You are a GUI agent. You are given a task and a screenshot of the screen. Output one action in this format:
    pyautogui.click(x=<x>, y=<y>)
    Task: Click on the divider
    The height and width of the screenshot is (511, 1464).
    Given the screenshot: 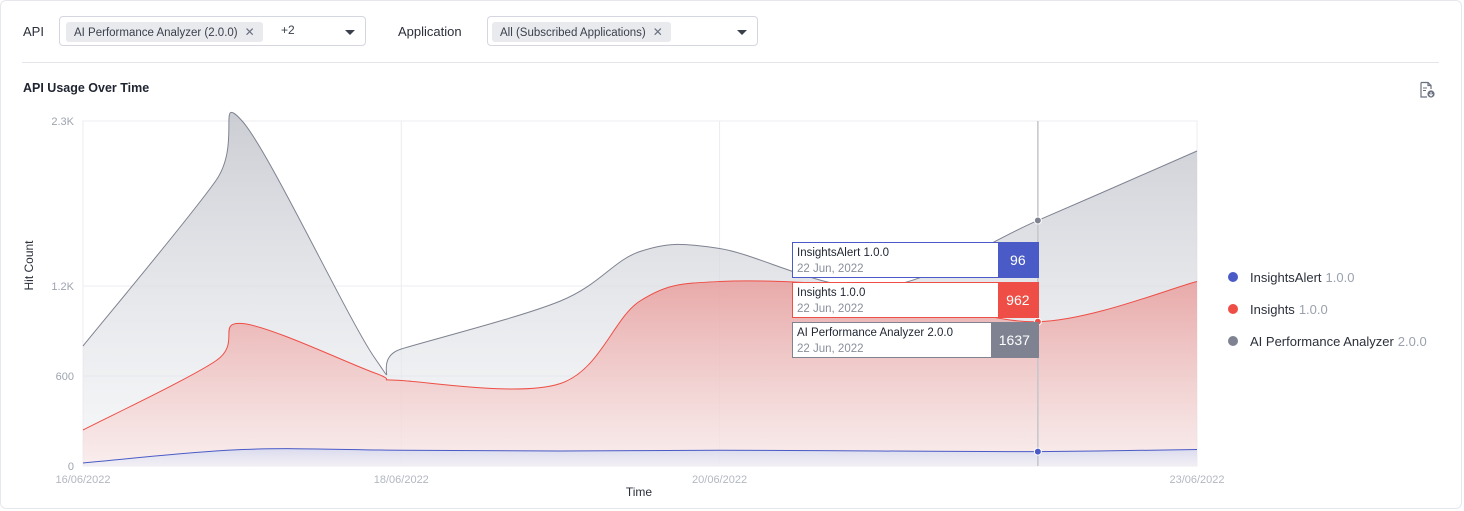 What is the action you would take?
    pyautogui.click(x=730, y=62)
    